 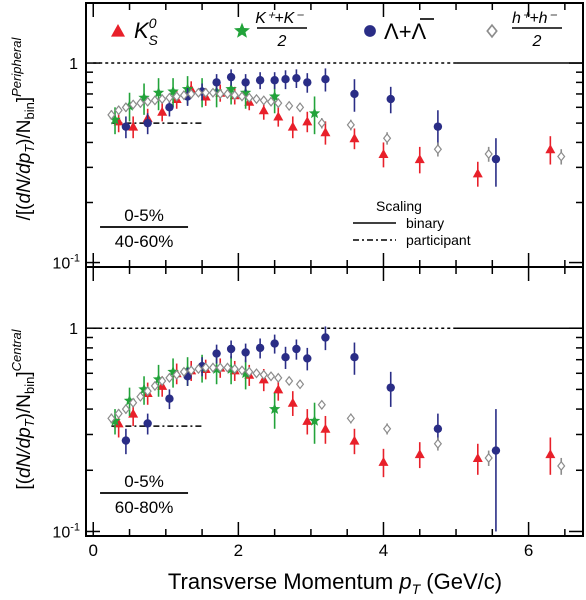 What do you see at coordinates (383, 550) in the screenshot?
I see `x-tick-label: 4` at bounding box center [383, 550].